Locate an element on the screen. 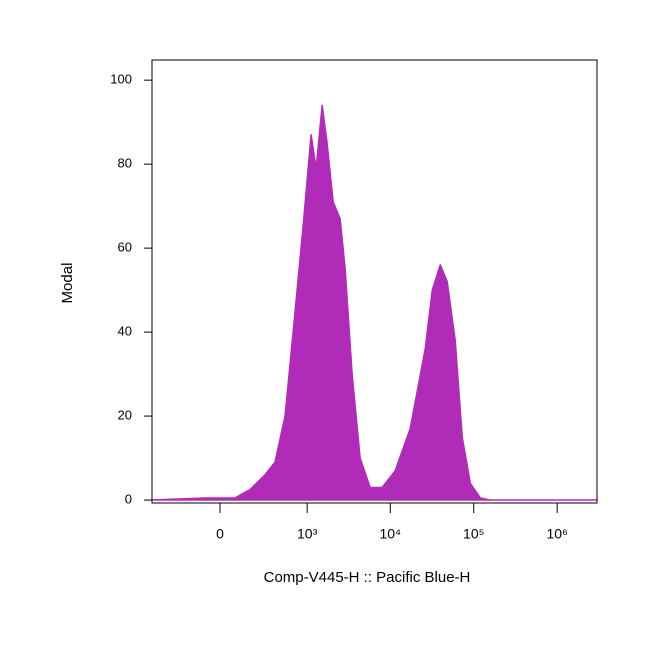 This screenshot has height=655, width=657. y-tick-label: 40 is located at coordinates (125, 331).